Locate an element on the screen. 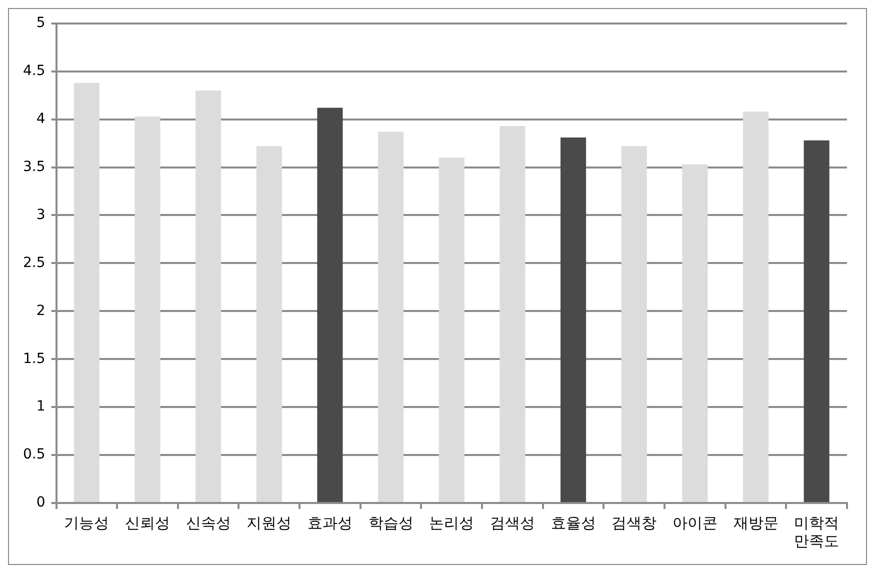 This screenshot has width=877, height=576. x-tick-label: 검색창 is located at coordinates (634, 523).